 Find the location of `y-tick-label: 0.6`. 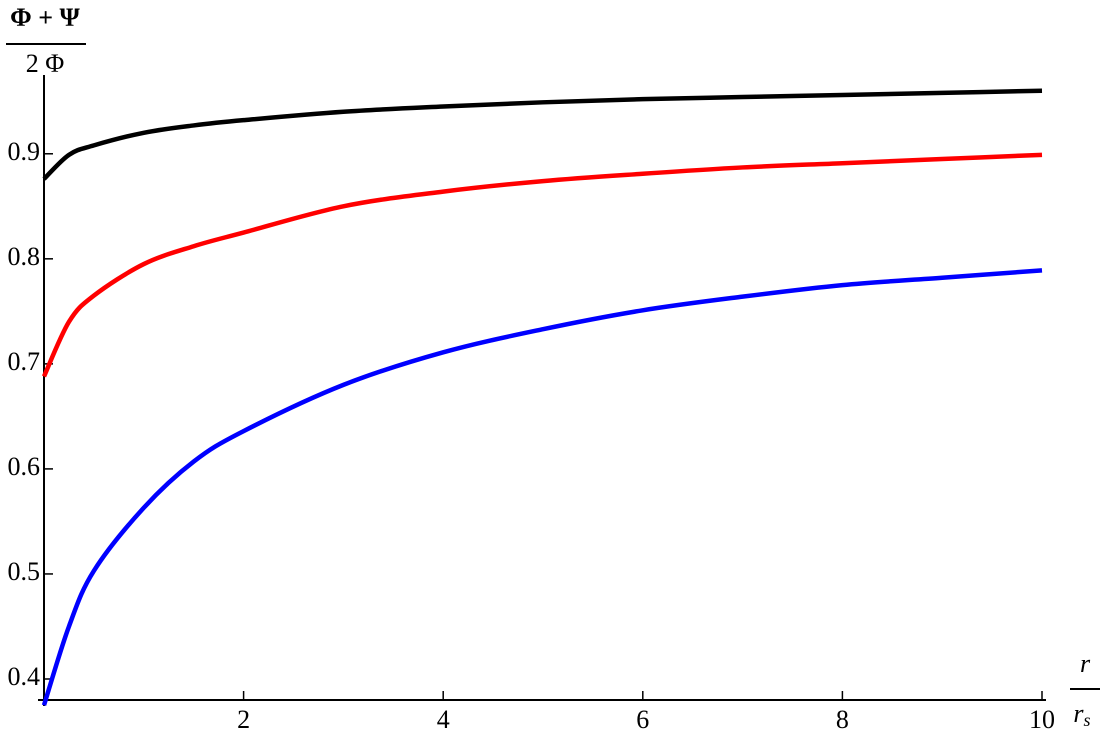

y-tick-label: 0.6 is located at coordinates (24, 466).